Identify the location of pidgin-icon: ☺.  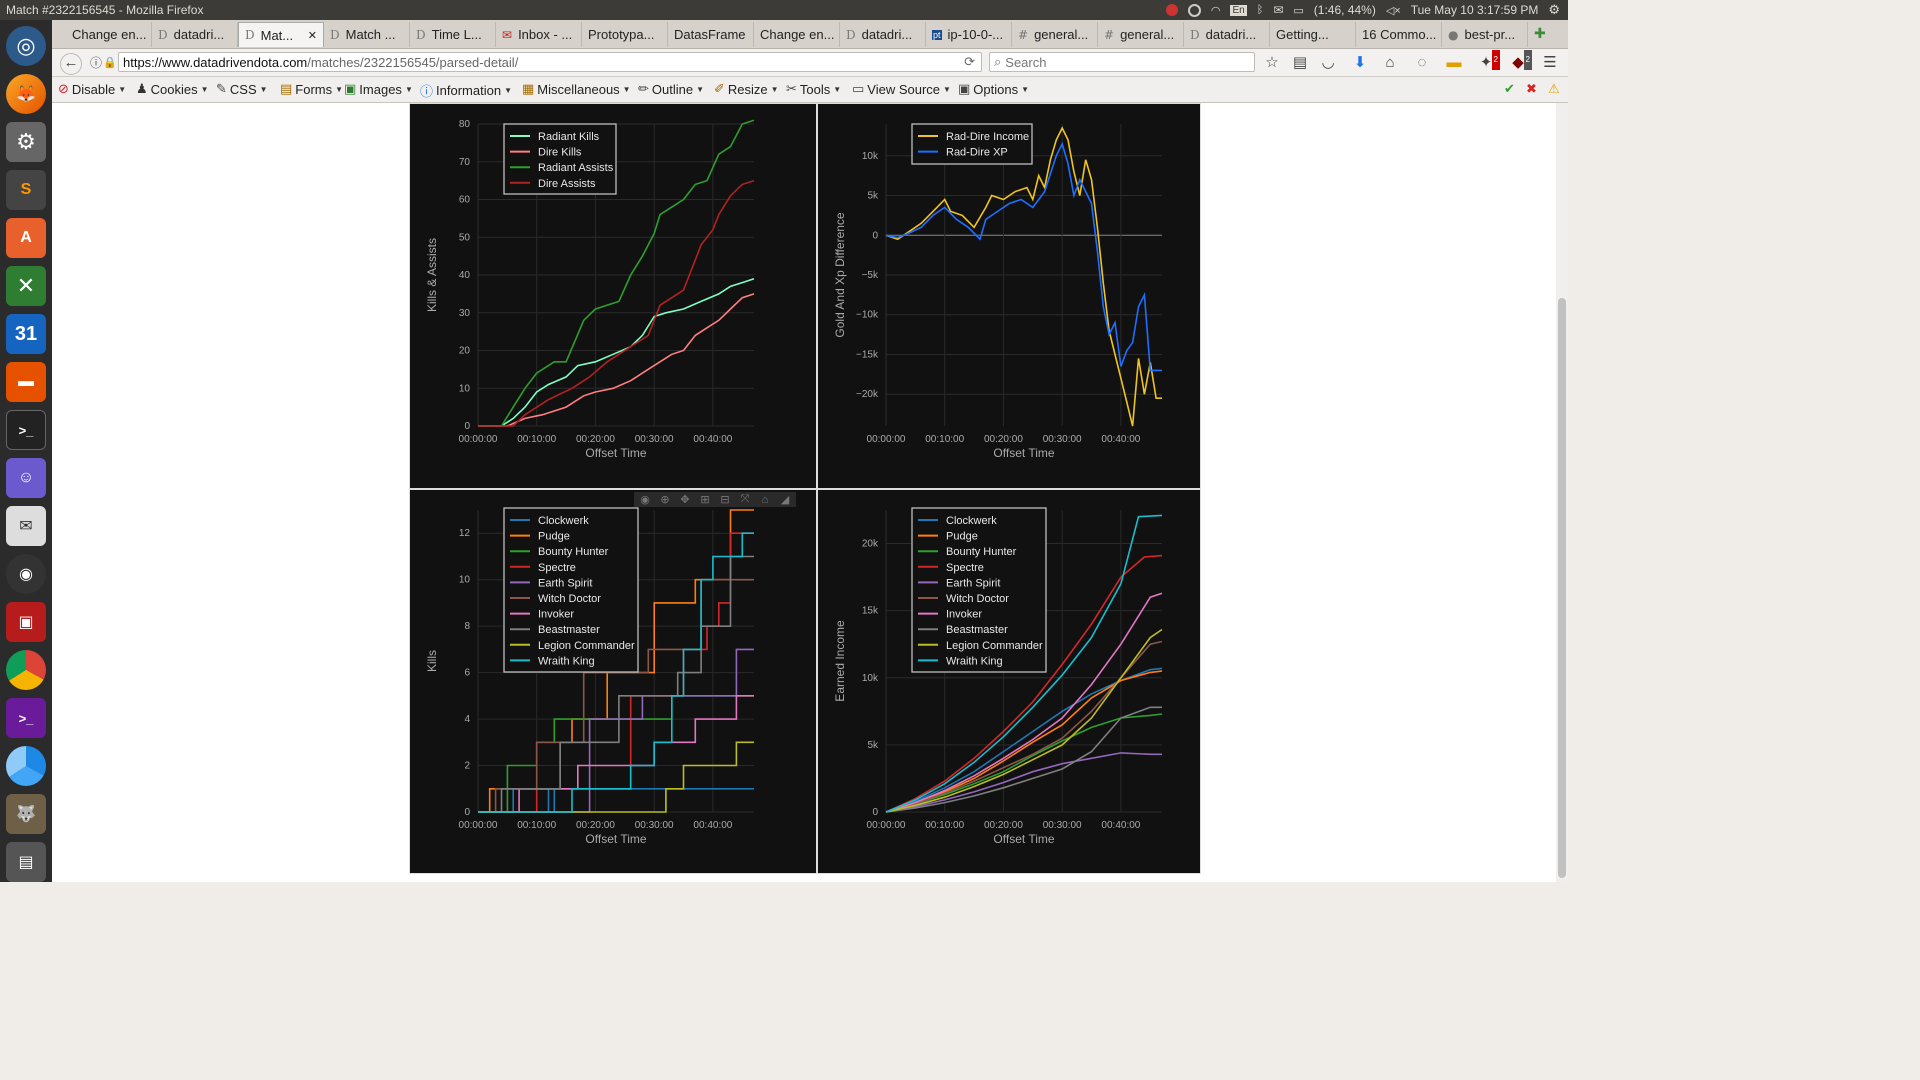
(26, 478).